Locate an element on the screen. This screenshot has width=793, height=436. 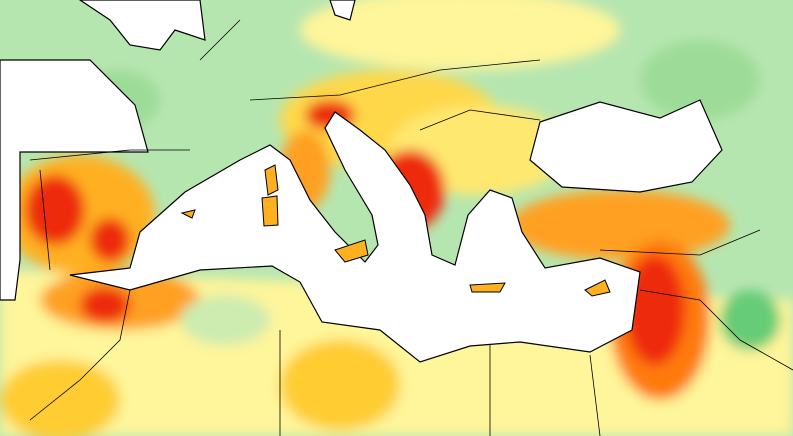
atlantic-ocean is located at coordinates (74, 180).